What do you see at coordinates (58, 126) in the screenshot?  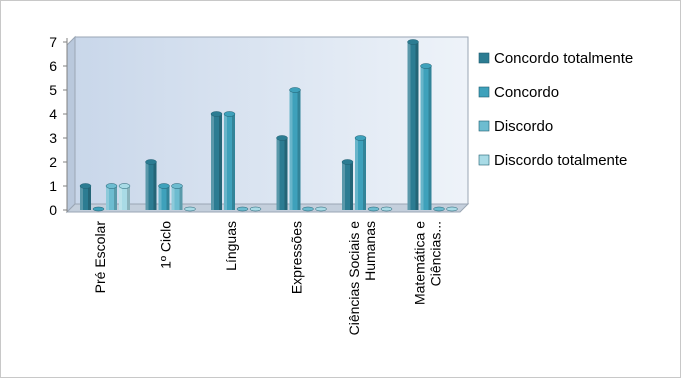 I see `y-axis: 0 1 2 3 4 5 6 7` at bounding box center [58, 126].